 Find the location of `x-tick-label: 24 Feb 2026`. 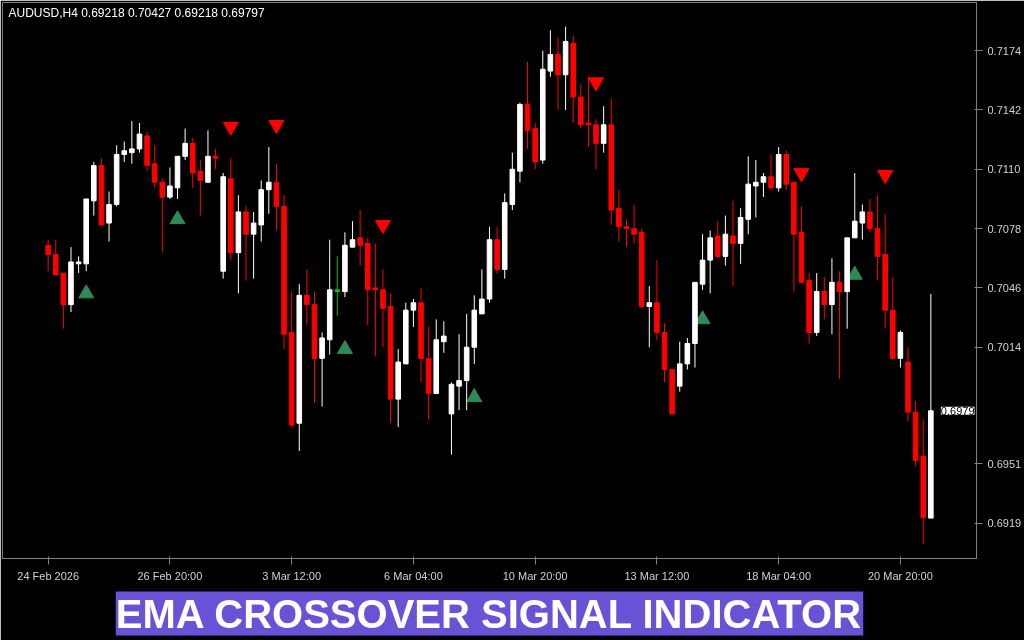

x-tick-label: 24 Feb 2026 is located at coordinates (48, 575).